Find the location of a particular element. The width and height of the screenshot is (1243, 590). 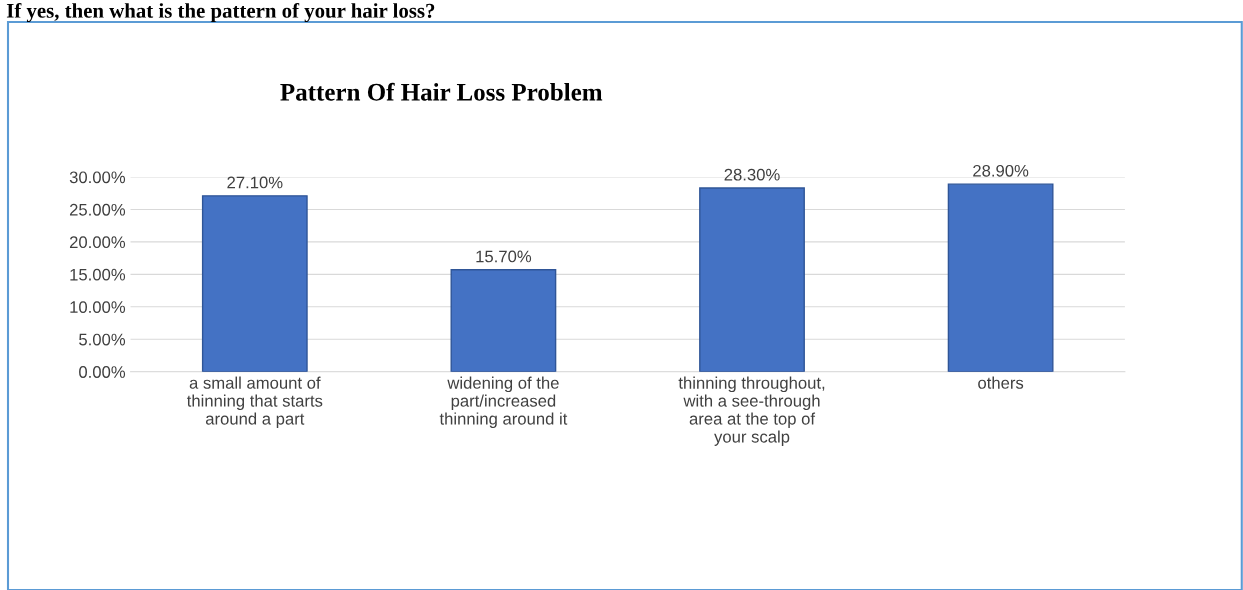

data-label: 15.70% is located at coordinates (504, 256).